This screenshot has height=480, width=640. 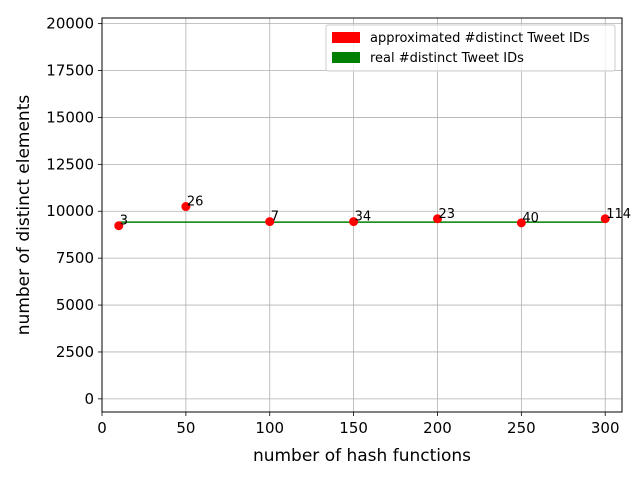 I want to click on y-tick-label: 17500, so click(x=70, y=71).